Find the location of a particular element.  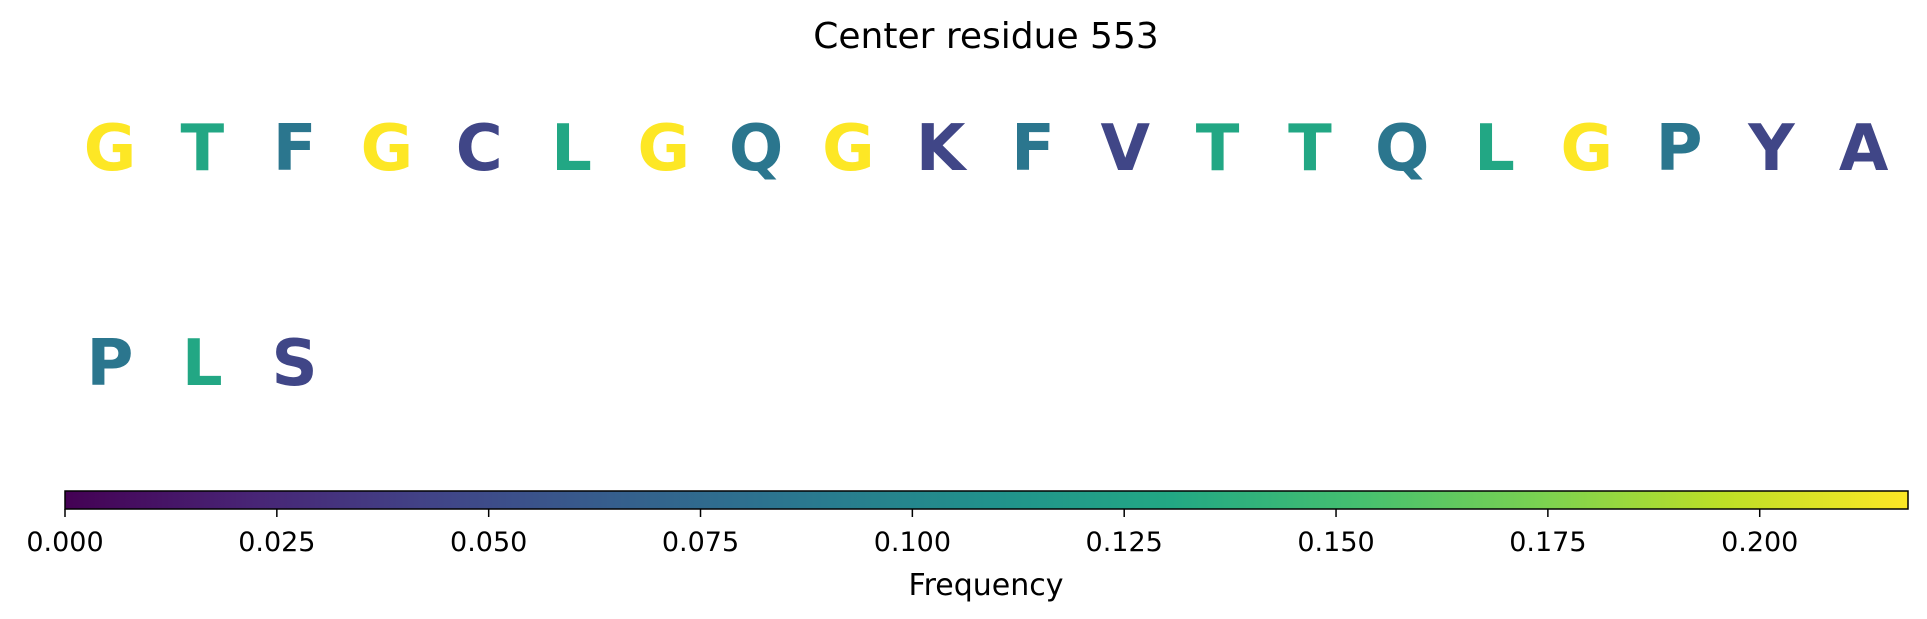

residue-letter: Y is located at coordinates (1771, 149).